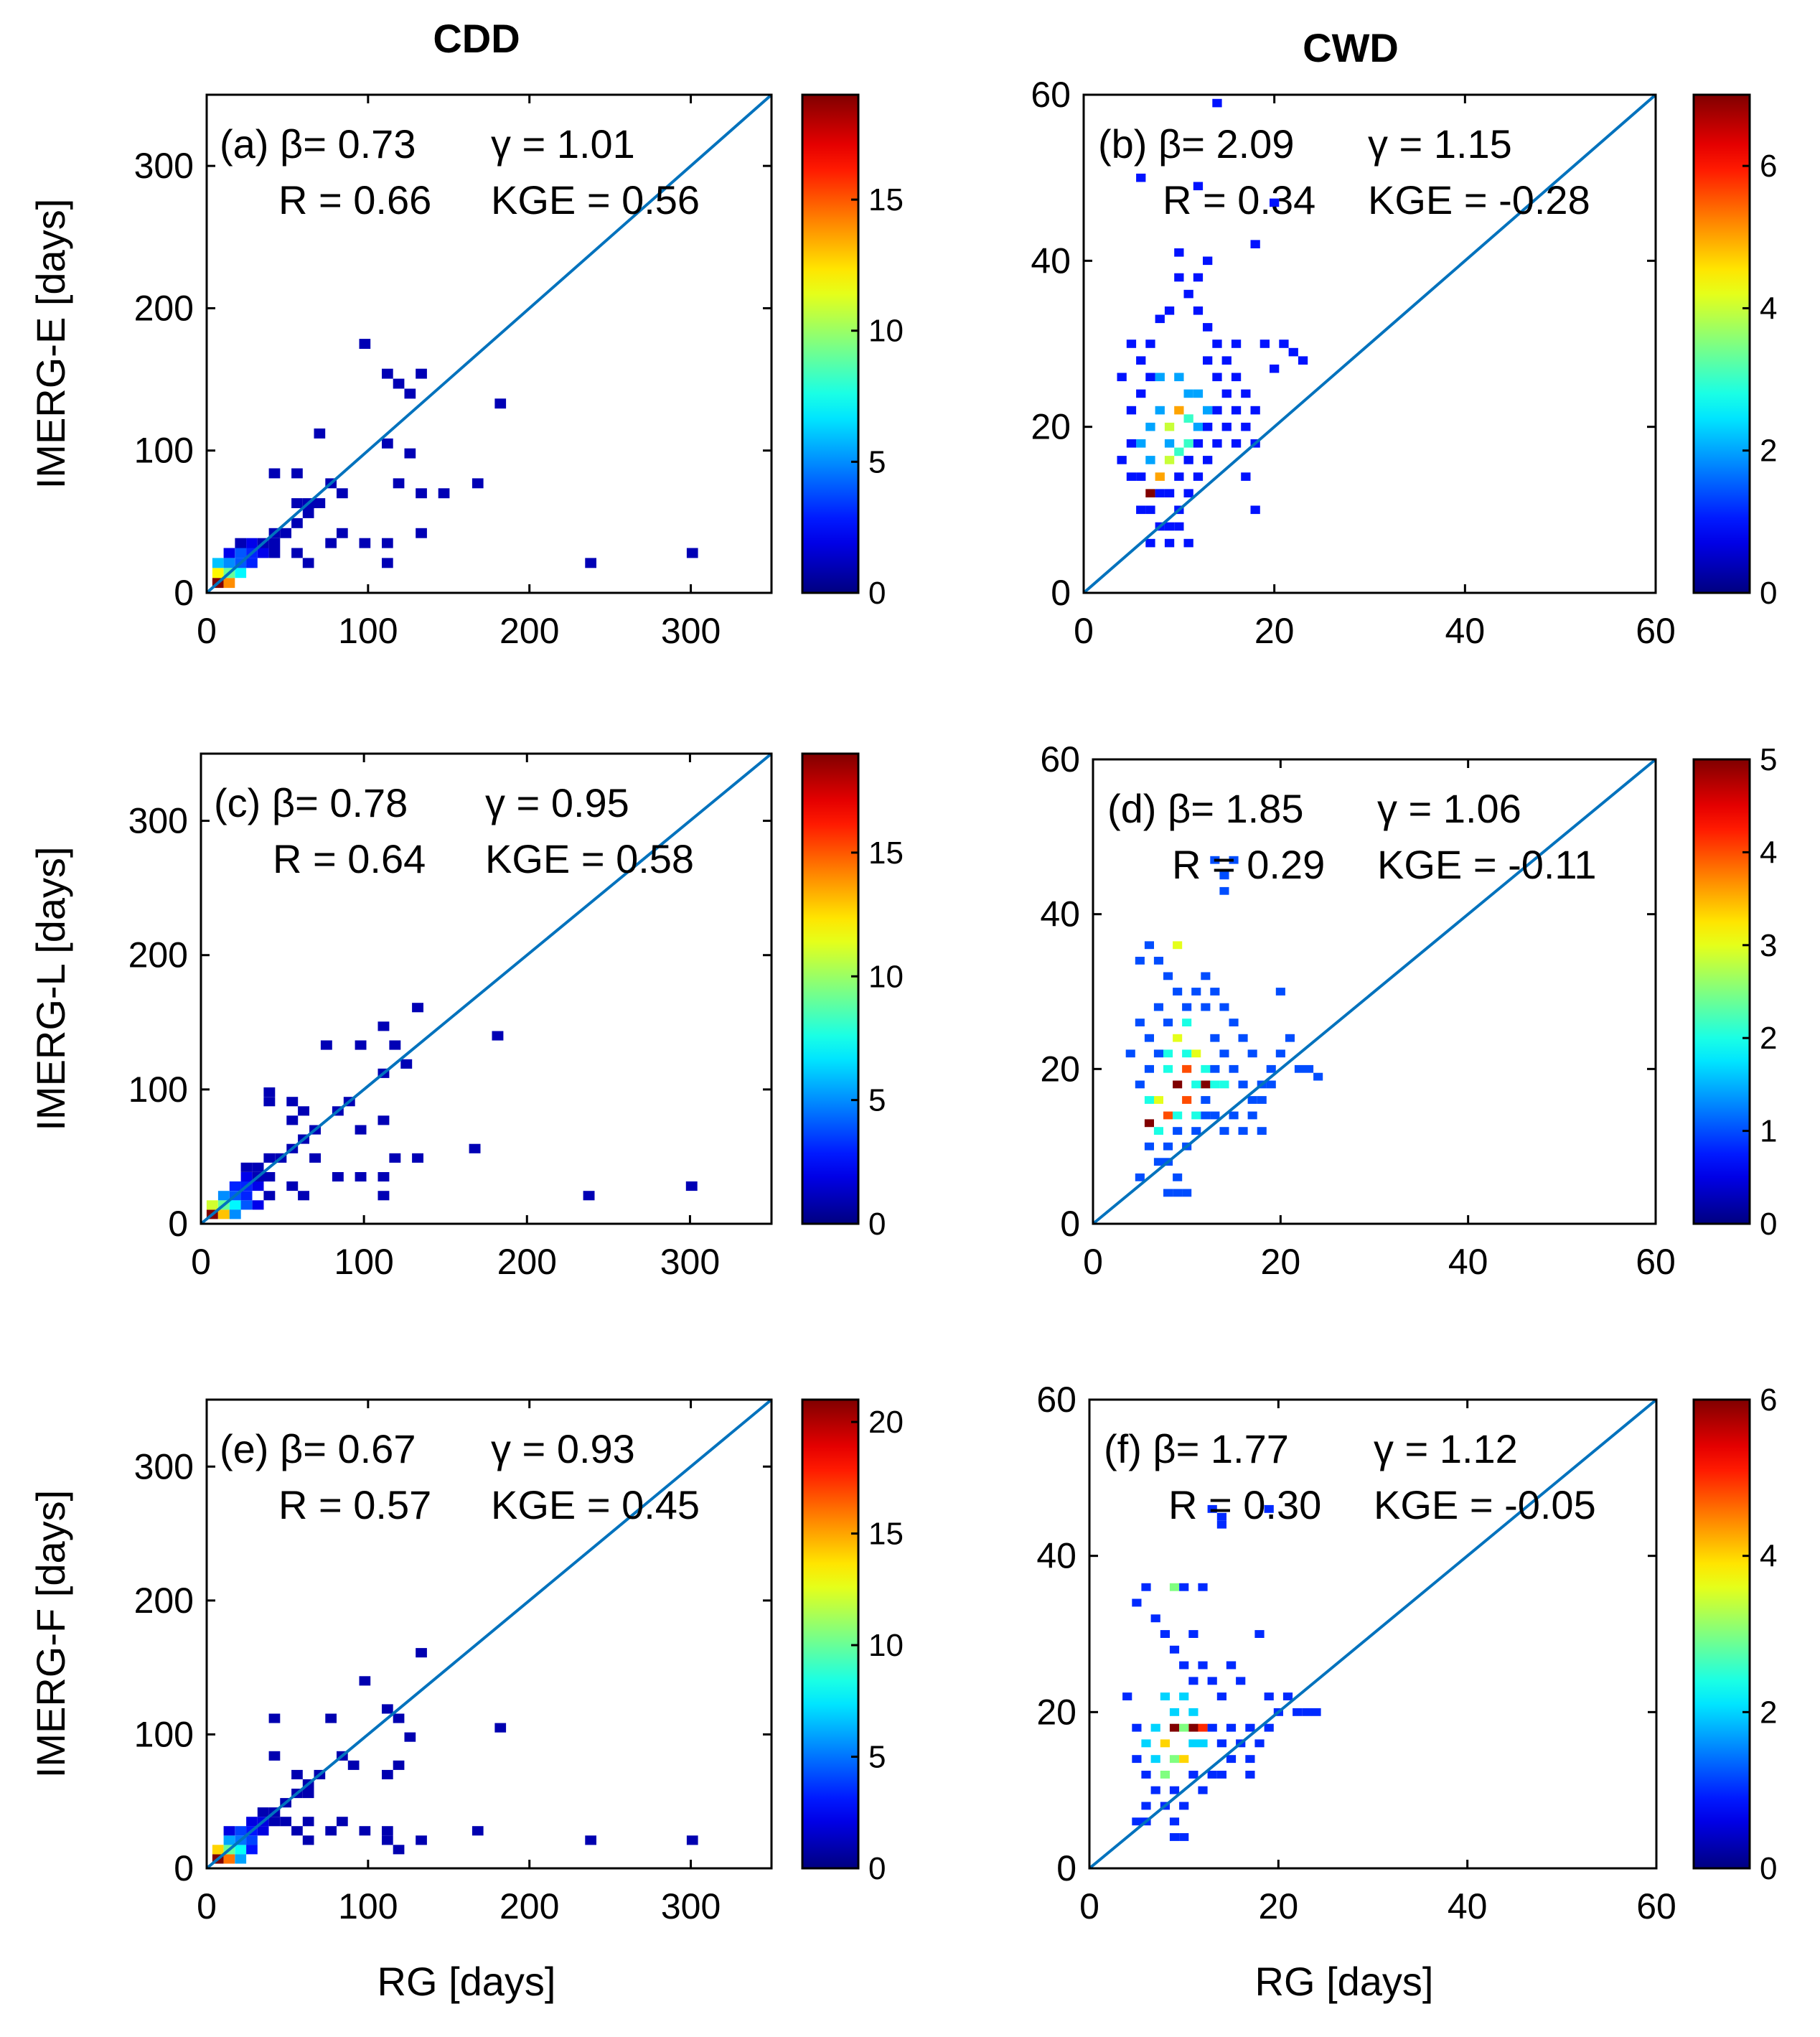 The width and height of the screenshot is (1820, 2037). What do you see at coordinates (349, 858) in the screenshot?
I see `stat-r: R = 0.64` at bounding box center [349, 858].